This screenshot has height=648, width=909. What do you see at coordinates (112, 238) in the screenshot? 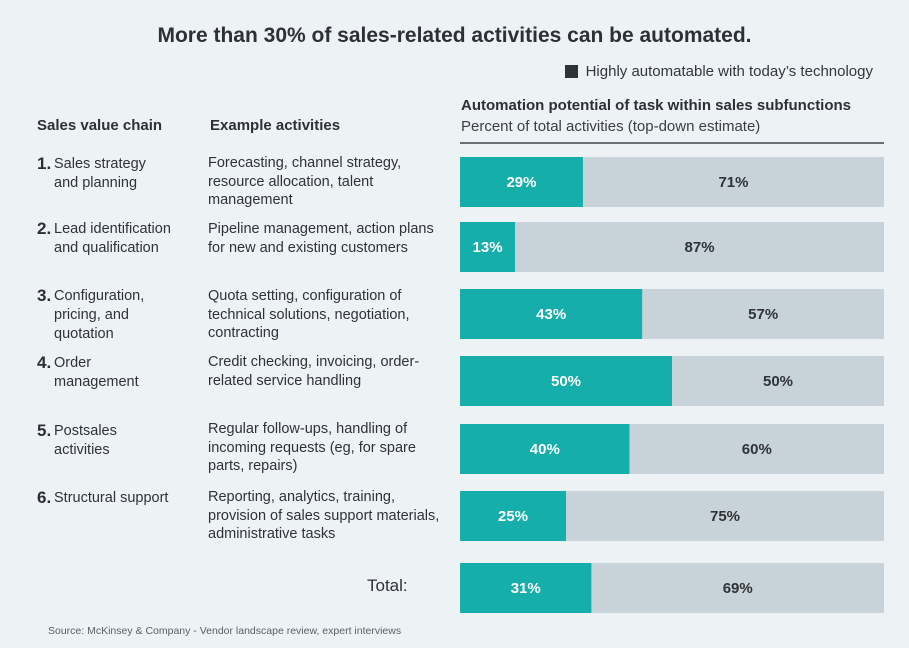
I see `row-label-text: Lead identification and qualification` at bounding box center [112, 238].